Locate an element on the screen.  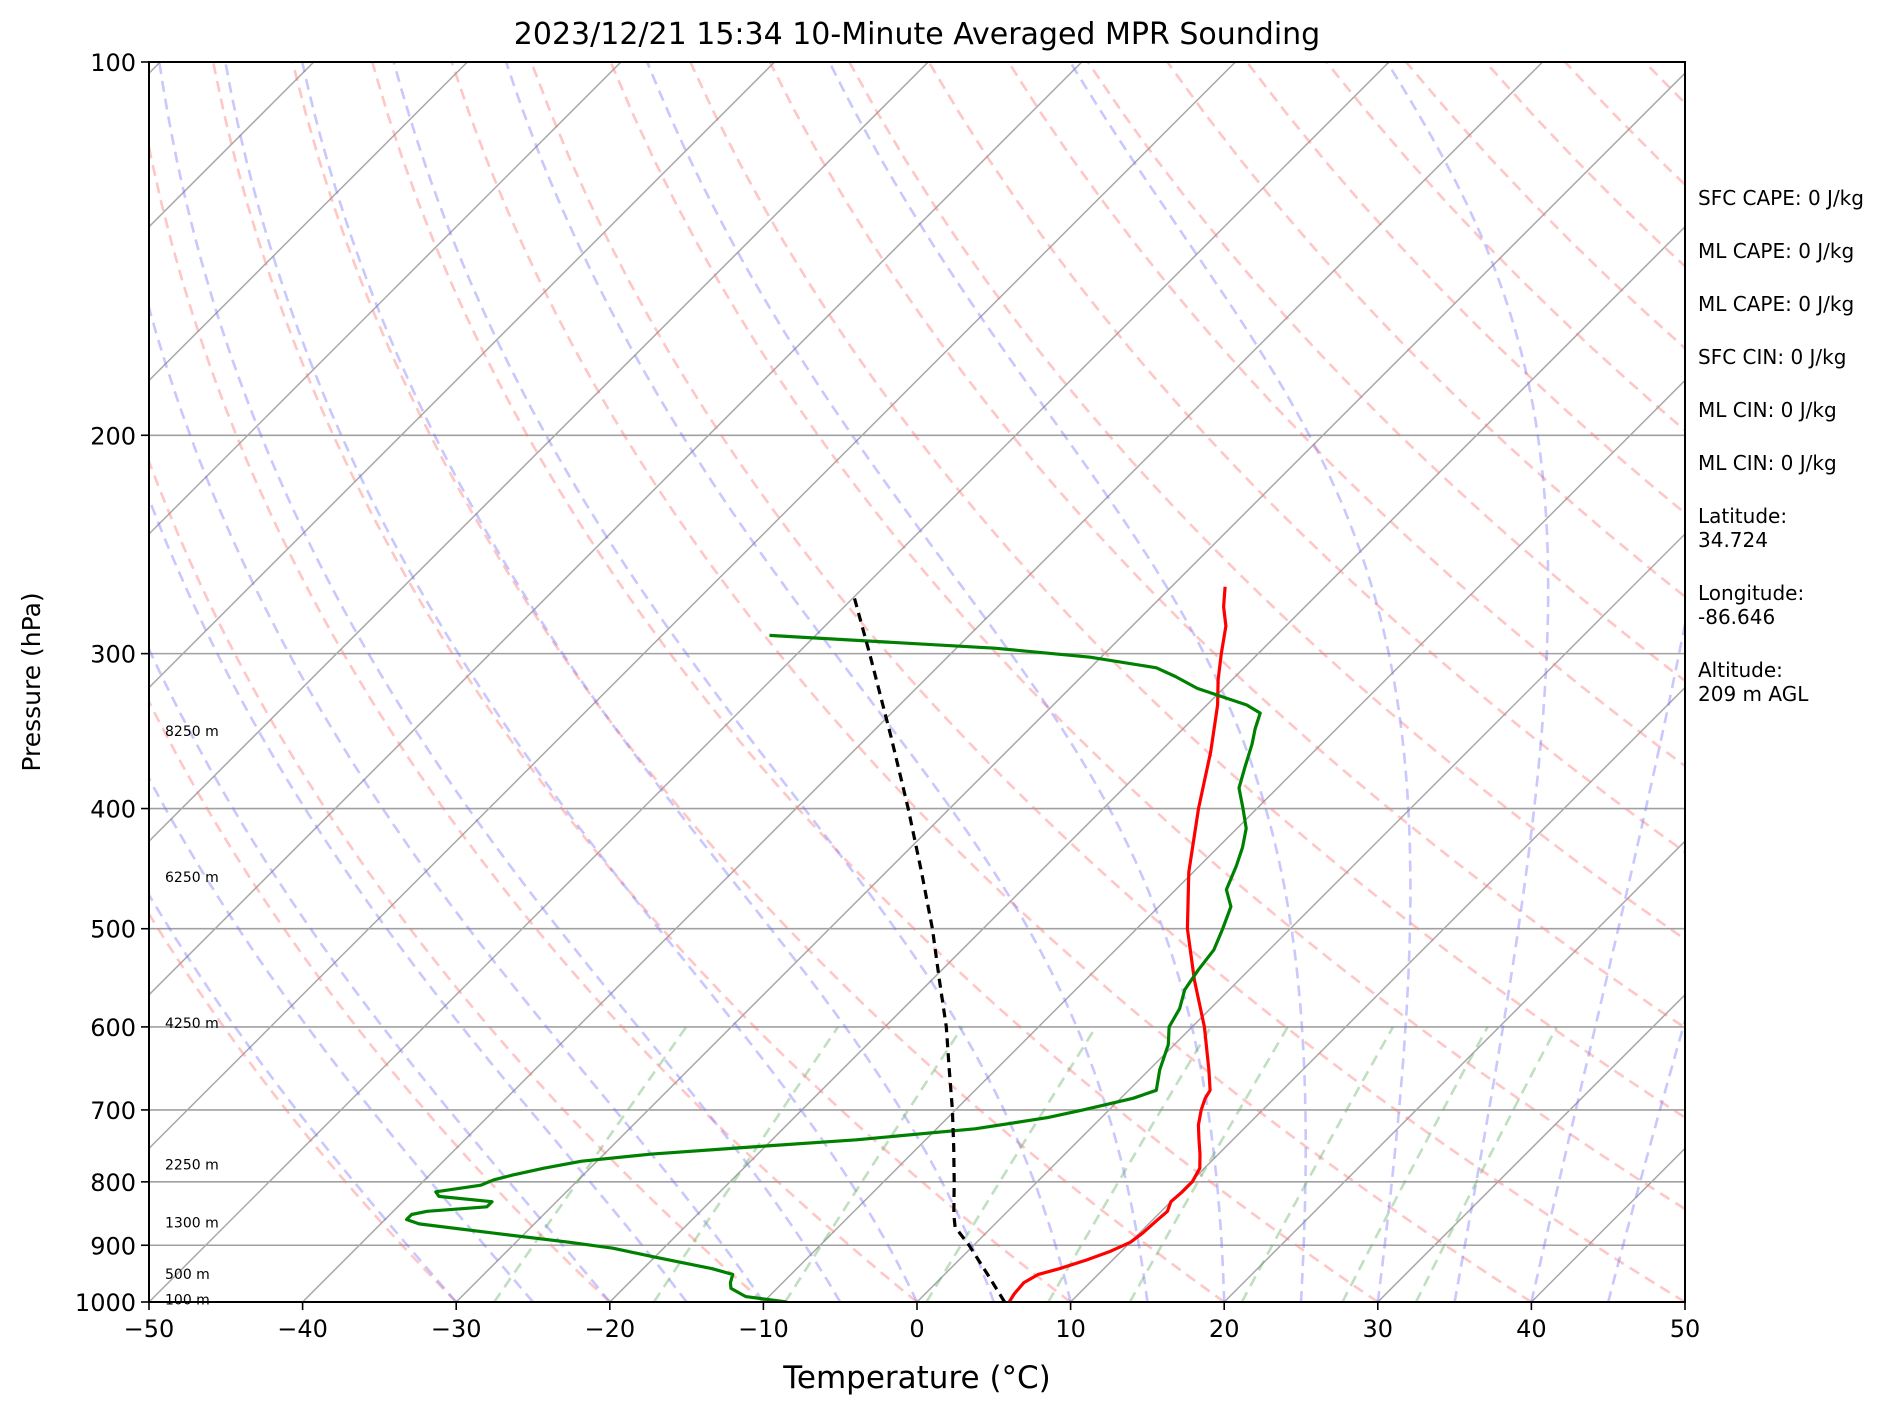
height-label: 500 m is located at coordinates (187, 1275).